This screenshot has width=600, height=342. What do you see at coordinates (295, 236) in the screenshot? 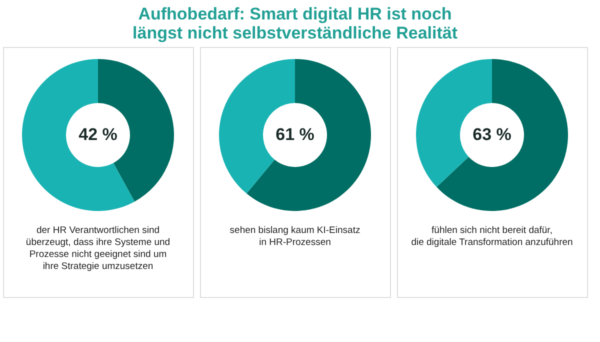
I see `text: sehen bislang kaum KI-Einsatz in HR-Prozessen` at bounding box center [295, 236].